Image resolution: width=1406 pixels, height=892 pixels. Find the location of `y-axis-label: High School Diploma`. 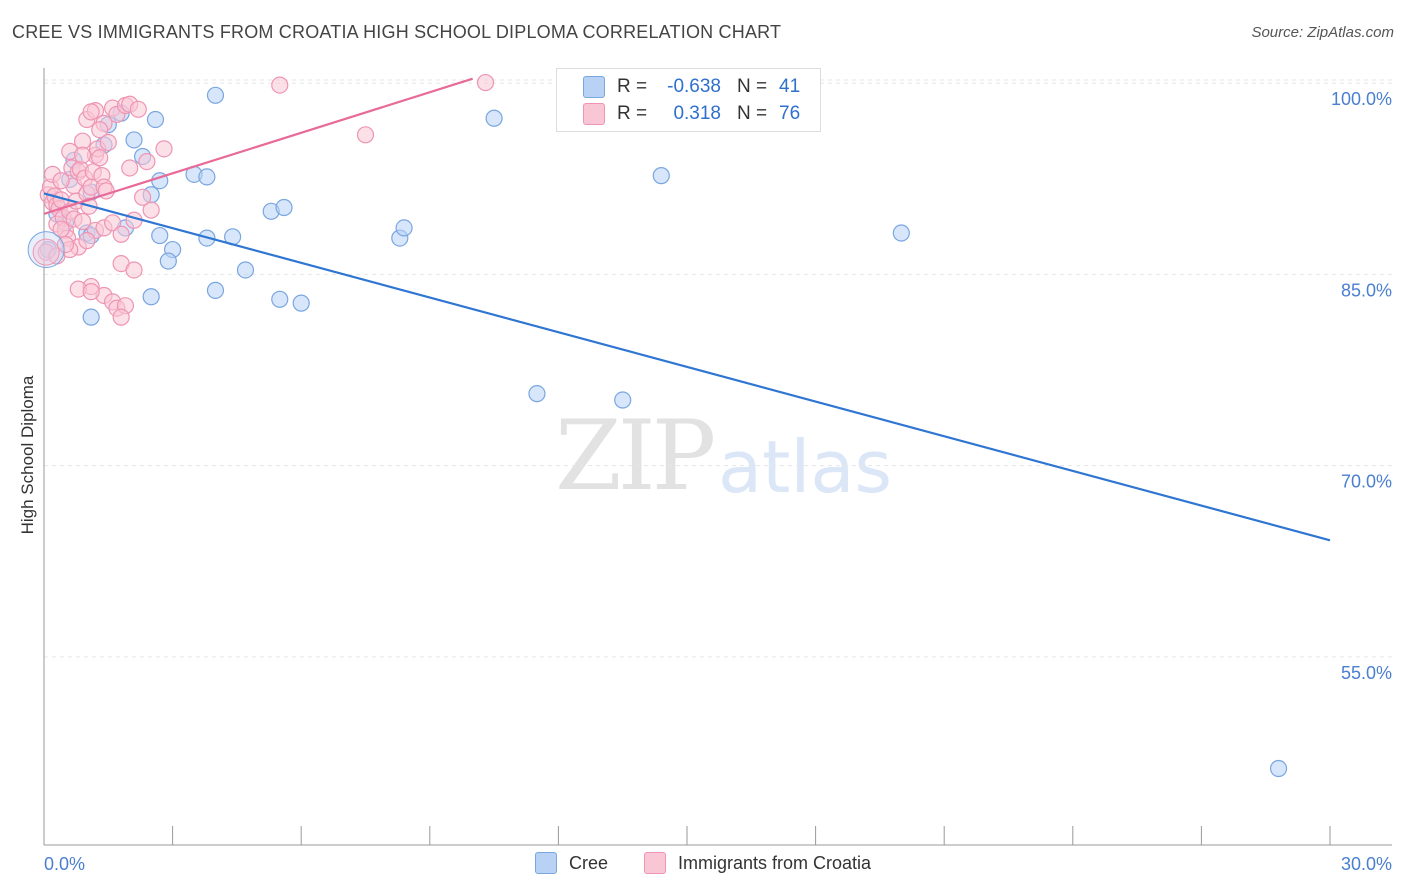

y-axis-label: High School Diploma is located at coordinates (27, 455).